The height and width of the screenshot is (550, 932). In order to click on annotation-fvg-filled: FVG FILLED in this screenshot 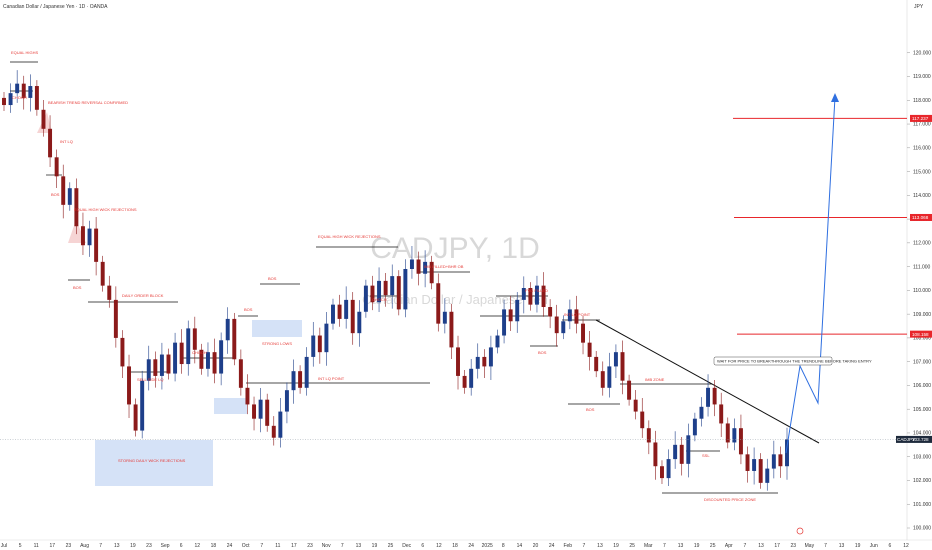, I will do `click(536, 290)`.